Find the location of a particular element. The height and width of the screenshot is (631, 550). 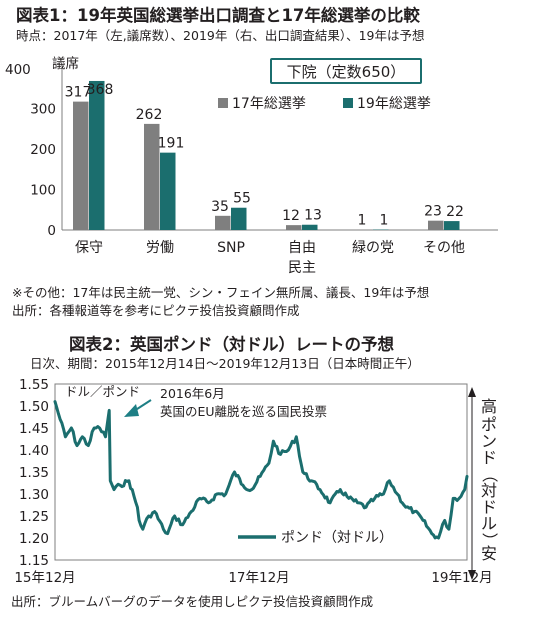

chart1-legend: 17年総選挙 19年総選挙 is located at coordinates (324, 104).